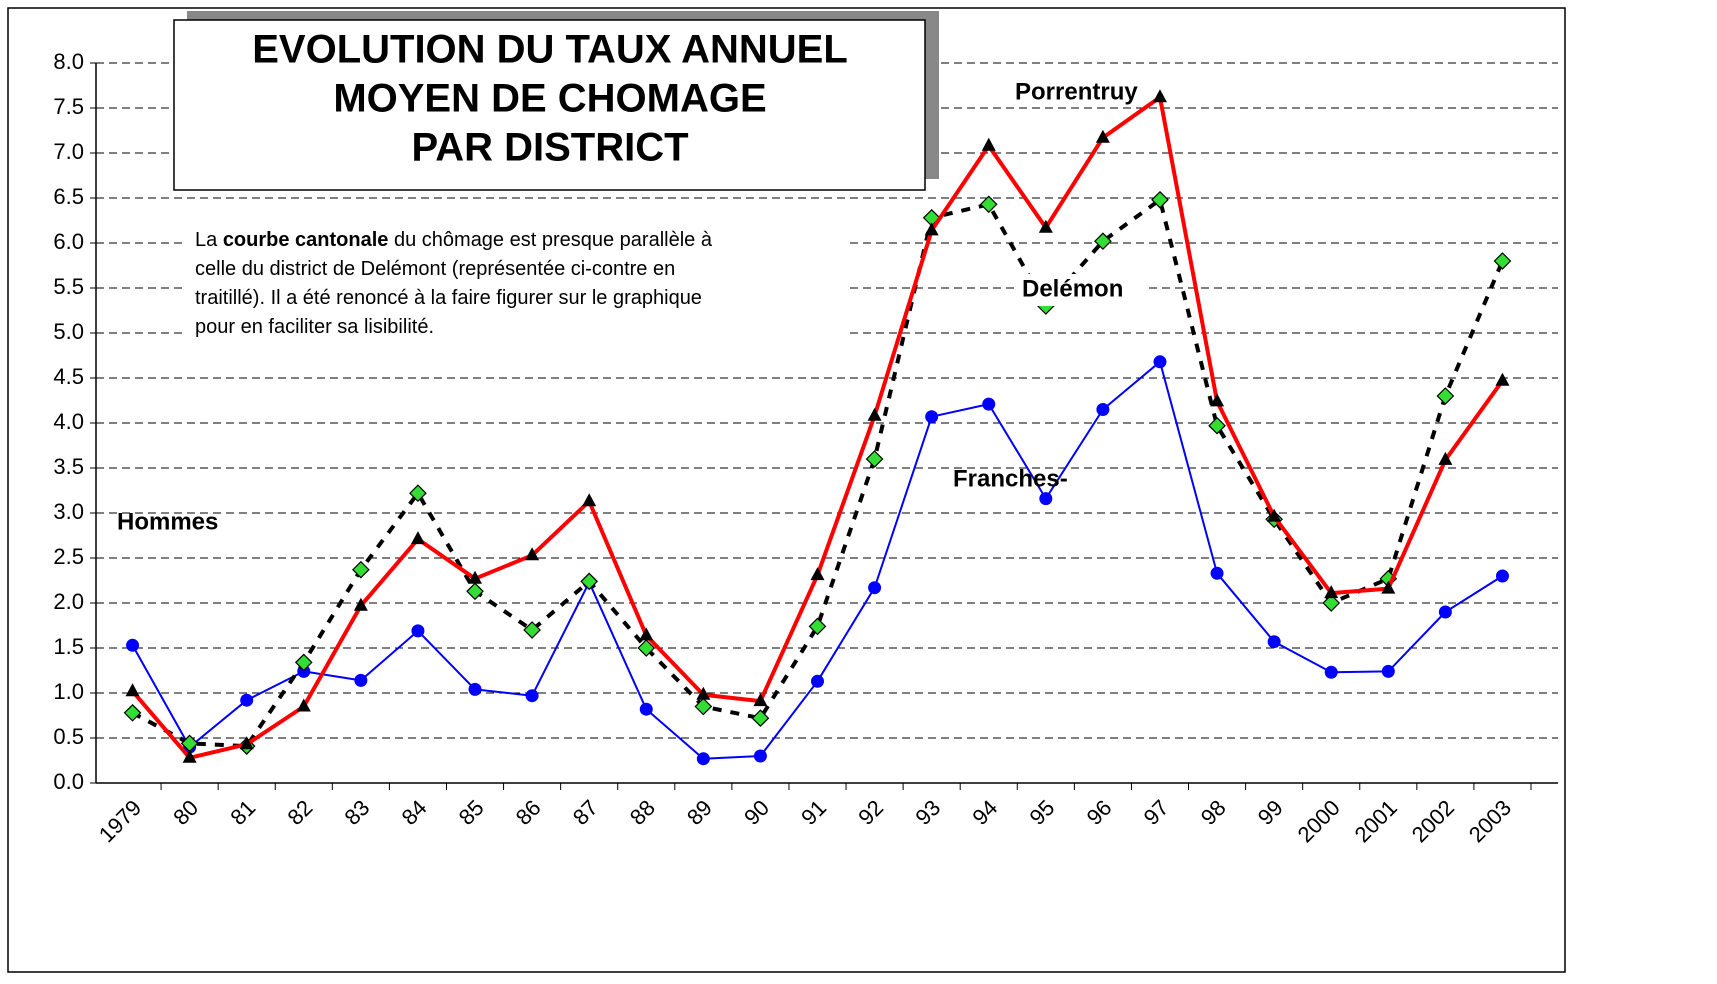  Describe the element at coordinates (68, 106) in the screenshot. I see `y-tick-label: 7.5` at that location.